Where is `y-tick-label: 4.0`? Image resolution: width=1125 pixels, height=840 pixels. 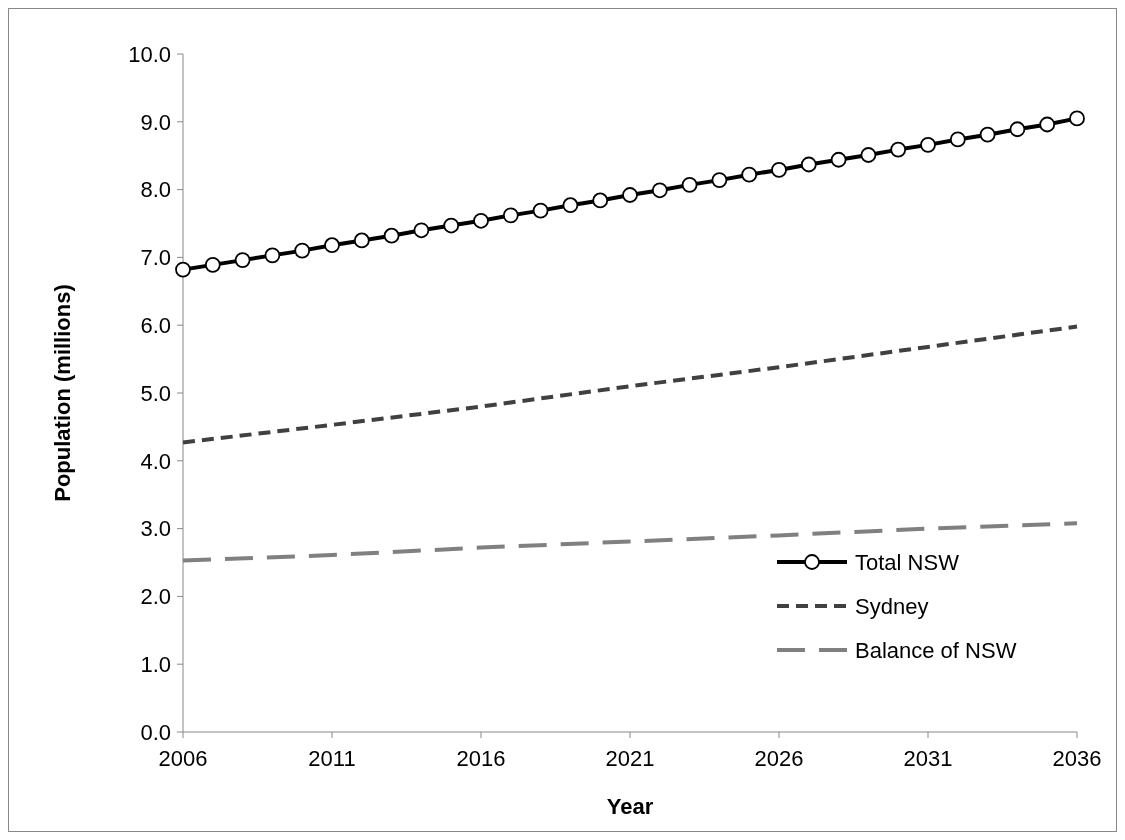
y-tick-label: 4.0 is located at coordinates (155, 461).